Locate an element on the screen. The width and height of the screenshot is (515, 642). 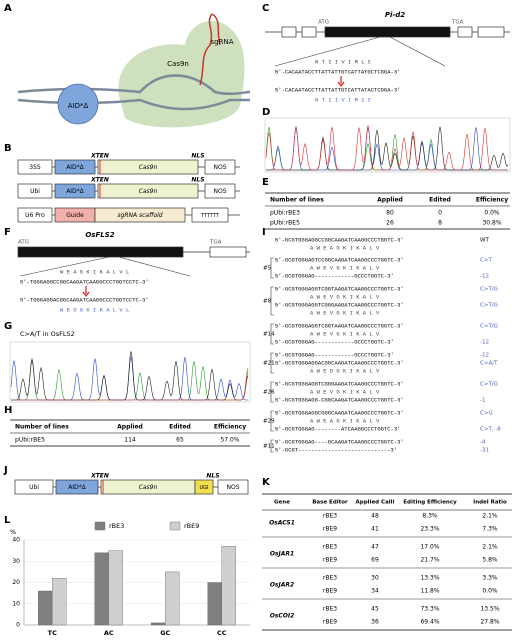
label: NLS is located at coordinates (212, 476).